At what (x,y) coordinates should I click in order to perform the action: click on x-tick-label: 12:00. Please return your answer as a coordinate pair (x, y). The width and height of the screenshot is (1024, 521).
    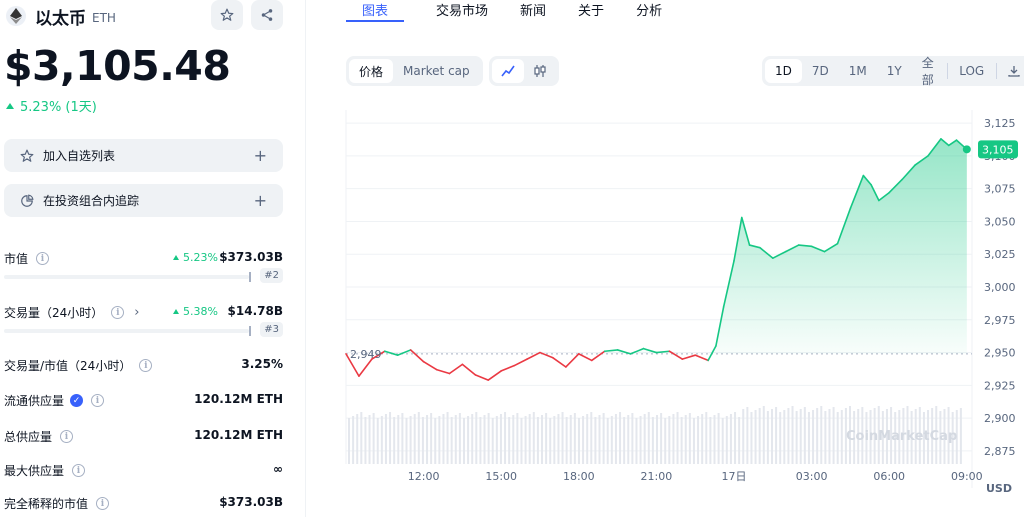
    Looking at the image, I should click on (424, 476).